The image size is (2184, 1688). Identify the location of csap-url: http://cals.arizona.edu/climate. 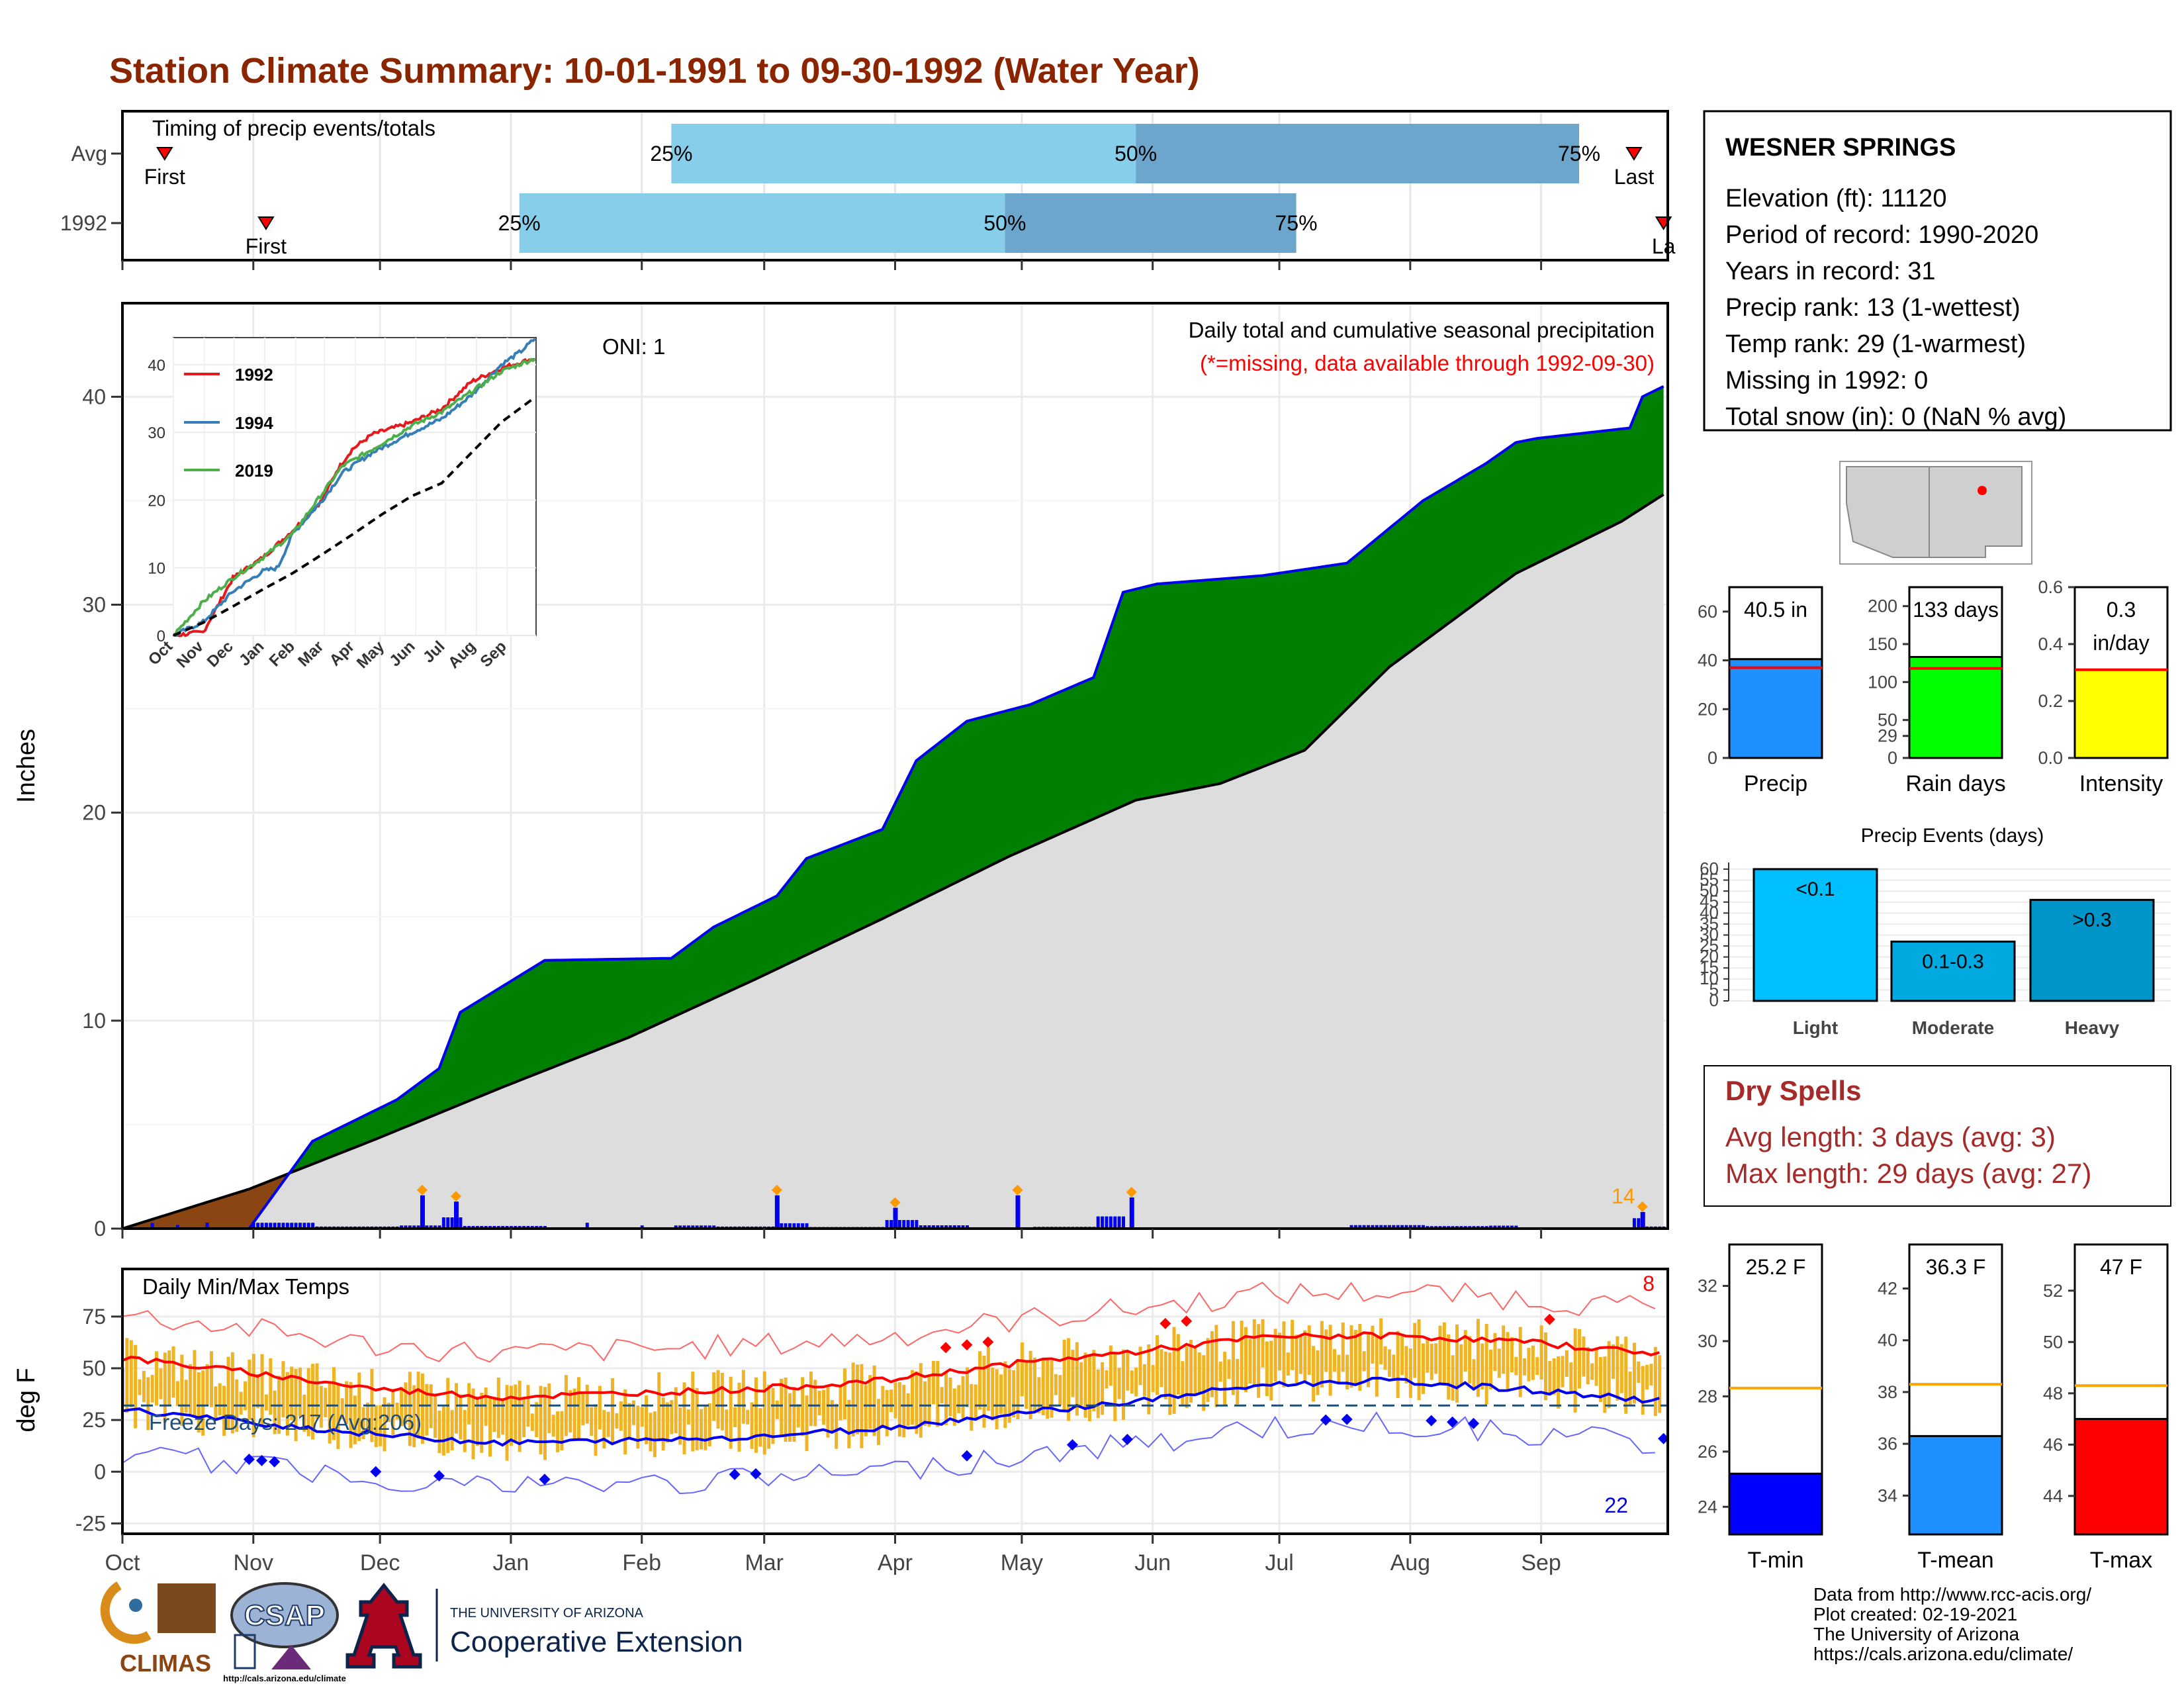
(284, 1678).